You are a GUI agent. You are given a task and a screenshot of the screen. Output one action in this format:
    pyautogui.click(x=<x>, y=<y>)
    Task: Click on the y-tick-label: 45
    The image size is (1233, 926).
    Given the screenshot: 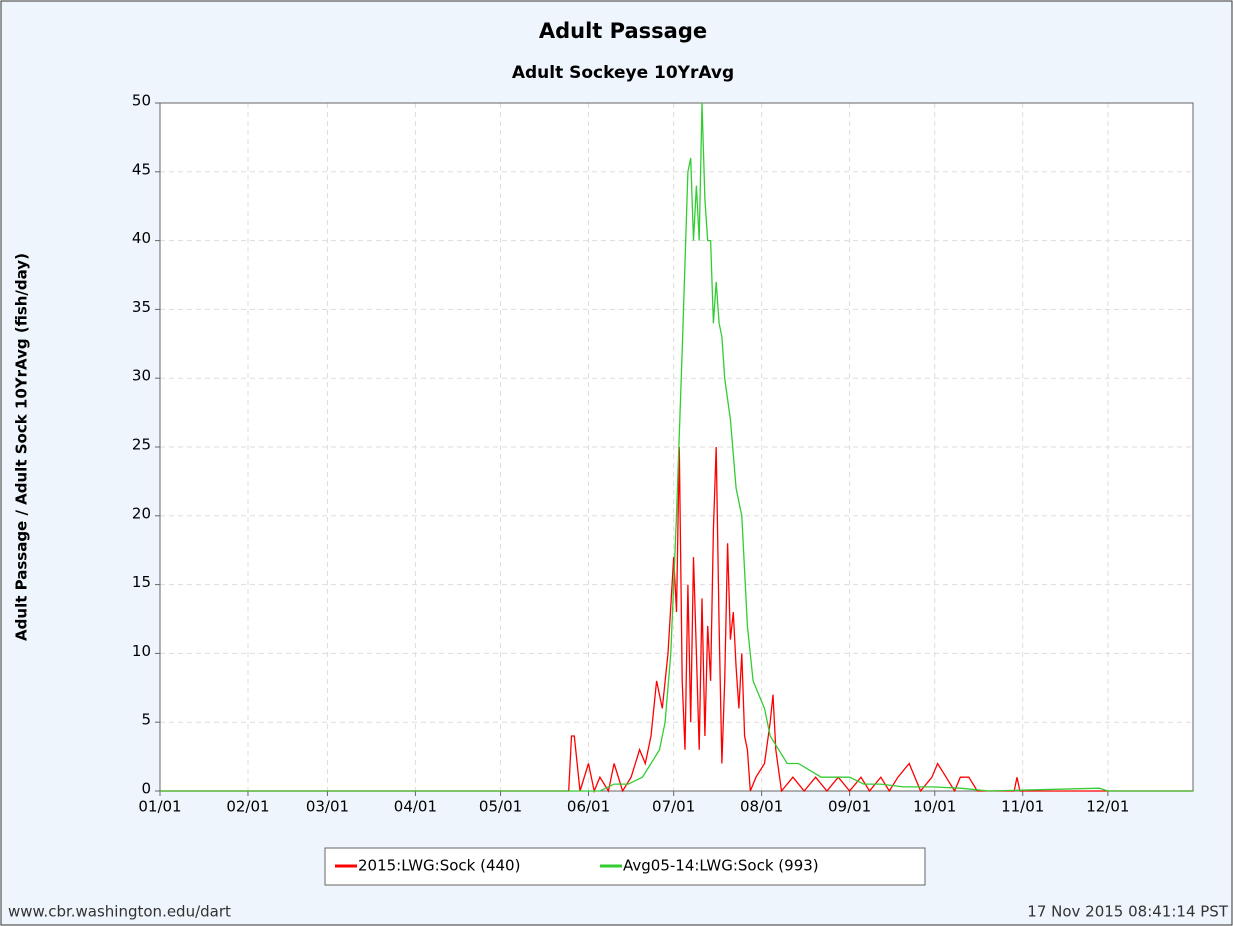 What is the action you would take?
    pyautogui.click(x=141, y=169)
    